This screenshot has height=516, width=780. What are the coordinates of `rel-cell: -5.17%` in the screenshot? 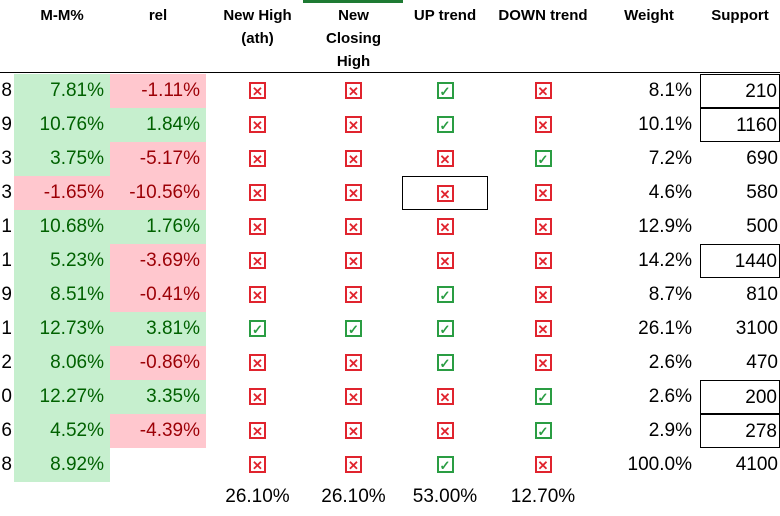 It's located at (158, 159).